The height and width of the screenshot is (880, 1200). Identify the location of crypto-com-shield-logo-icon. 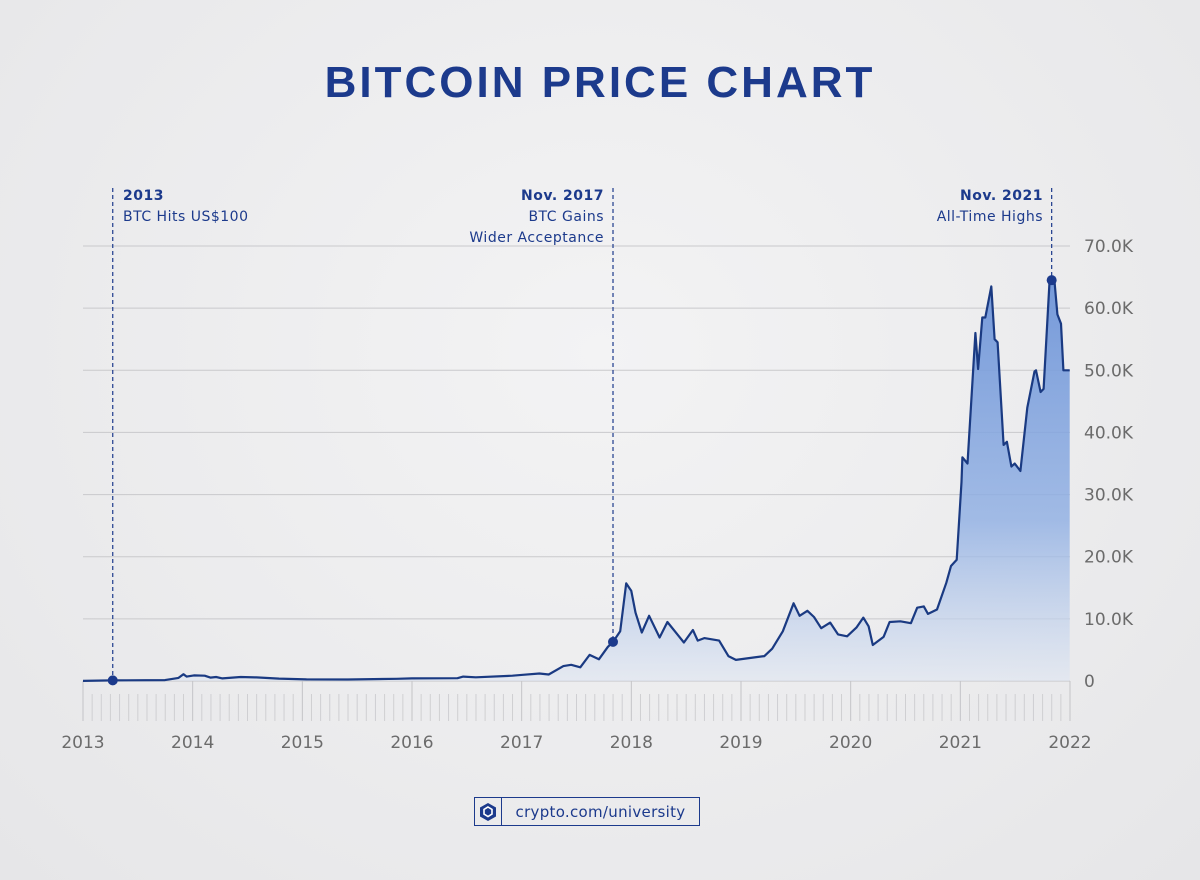
(488, 811).